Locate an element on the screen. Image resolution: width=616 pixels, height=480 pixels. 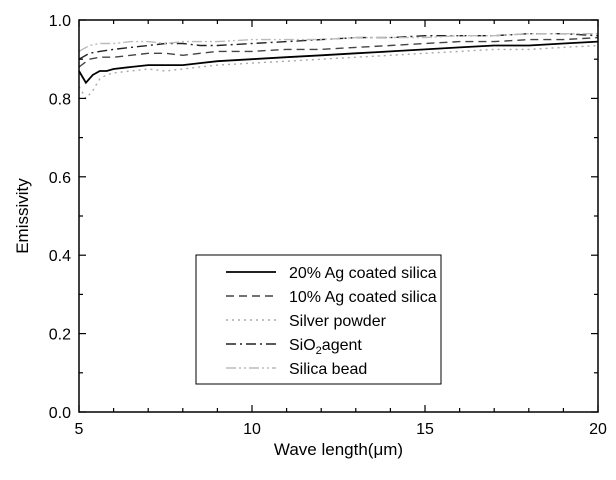
y-axis-title: Emissivity is located at coordinates (22, 216).